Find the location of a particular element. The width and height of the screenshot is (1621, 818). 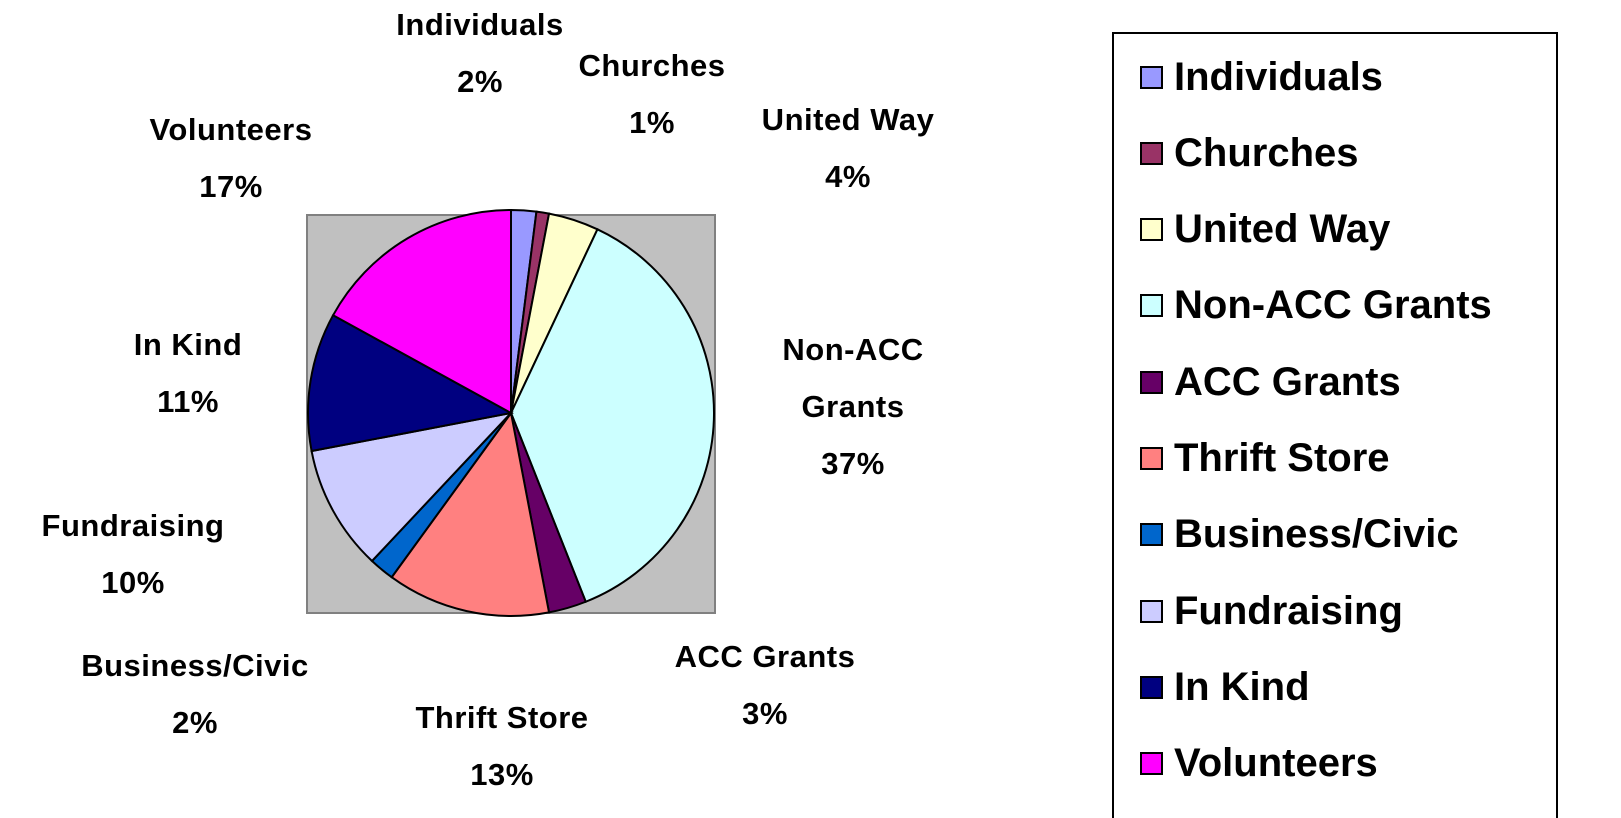

slice-label: United Way 4% is located at coordinates (848, 148).